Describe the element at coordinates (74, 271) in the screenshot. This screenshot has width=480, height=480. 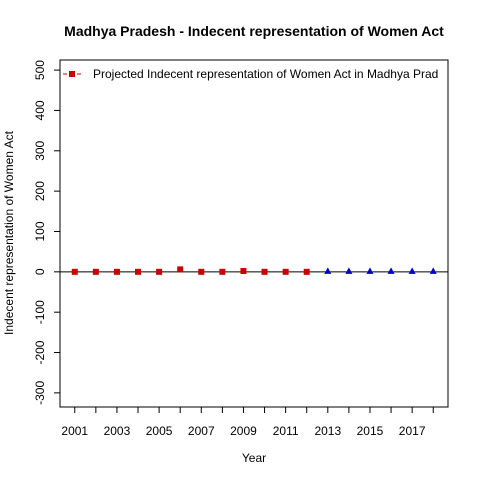
I see `actual-point-2001` at that location.